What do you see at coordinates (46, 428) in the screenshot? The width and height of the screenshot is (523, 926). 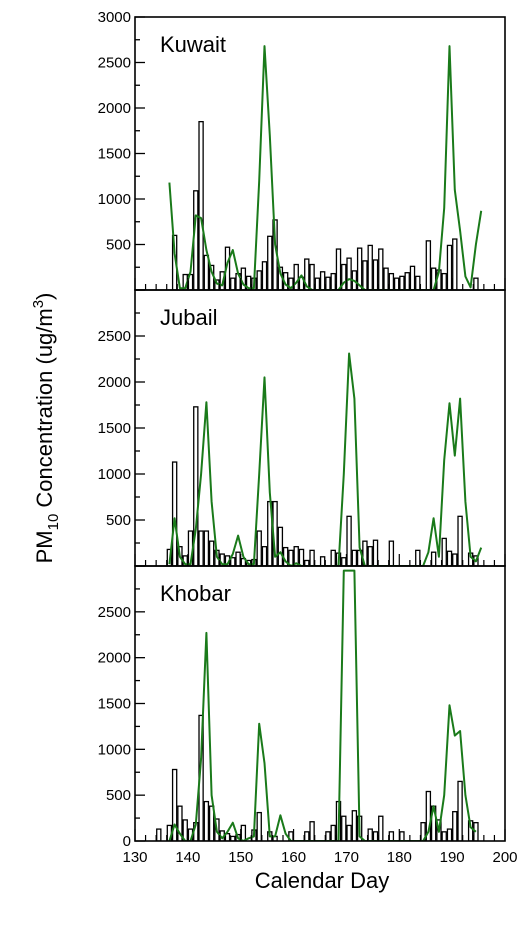 I see `y-axis-title: PM10 Concentration (ug/m3)` at bounding box center [46, 428].